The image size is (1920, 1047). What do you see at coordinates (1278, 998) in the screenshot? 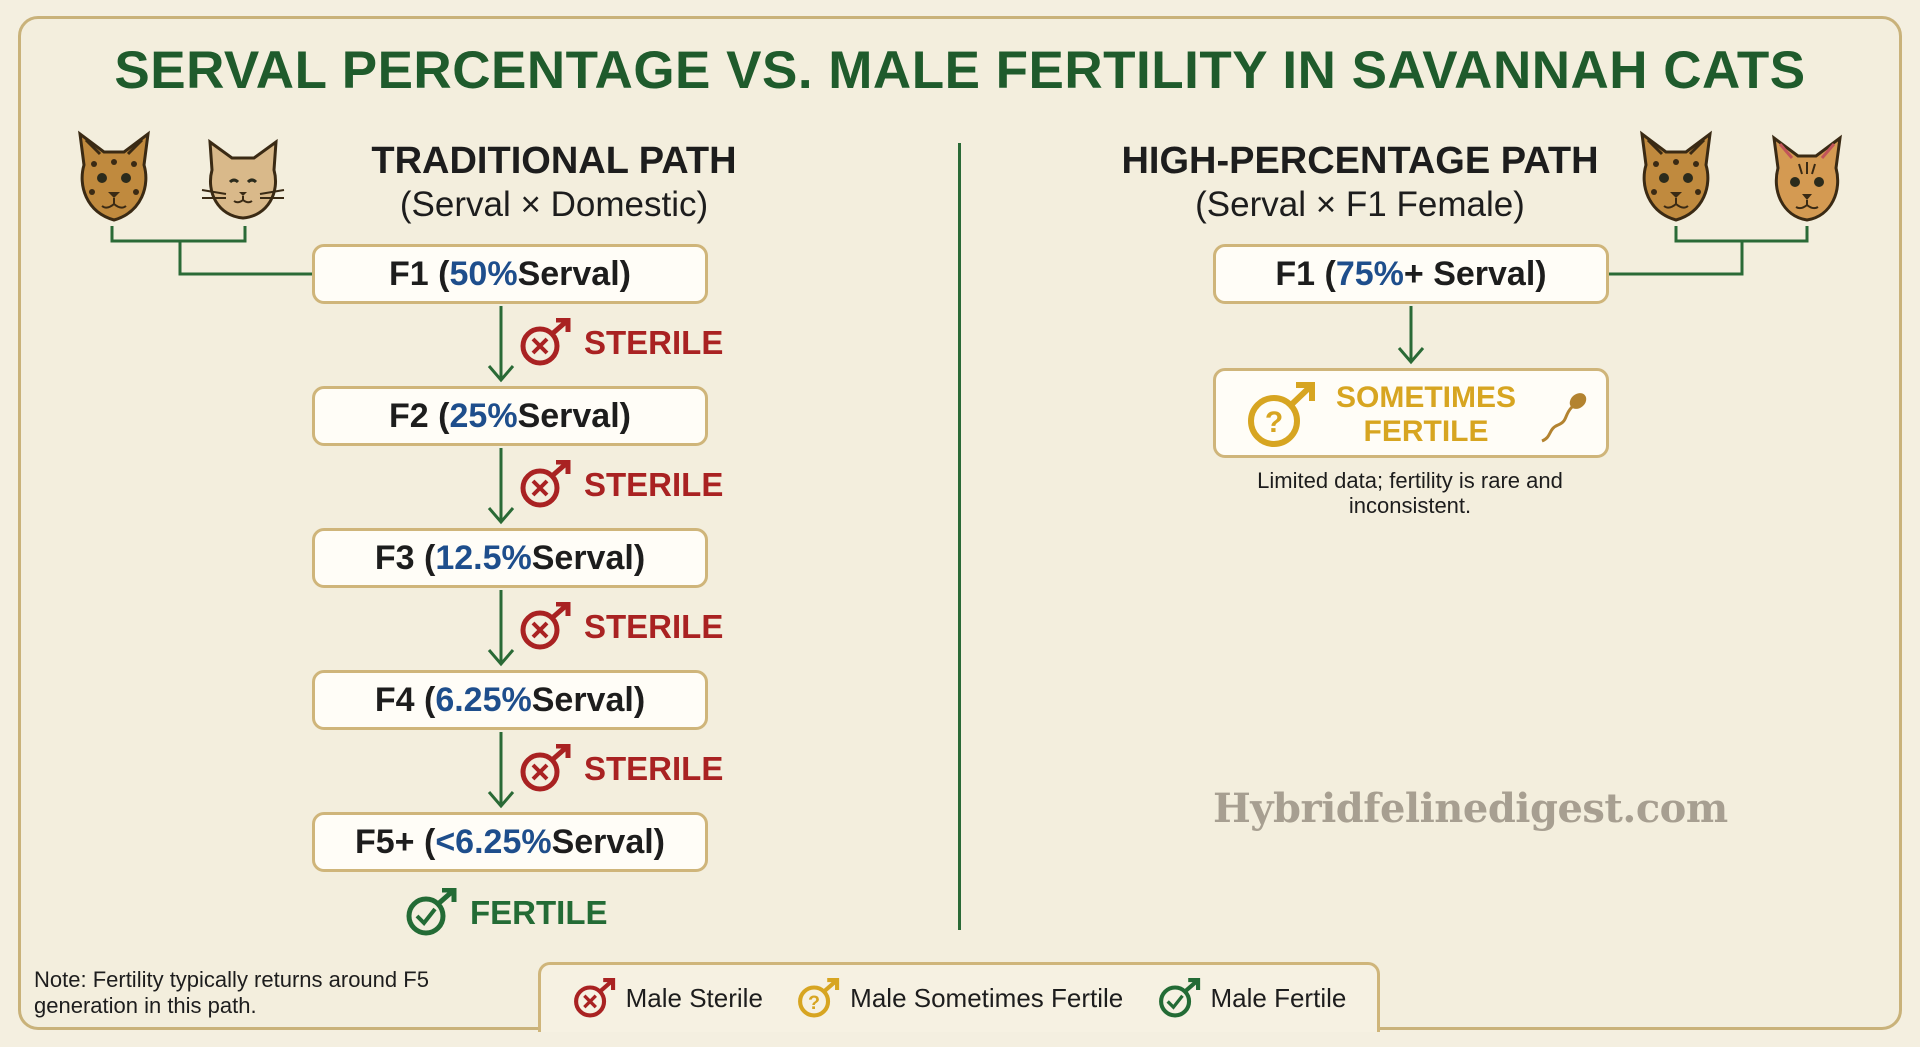
I see `legend-label: Male Fertile` at bounding box center [1278, 998].